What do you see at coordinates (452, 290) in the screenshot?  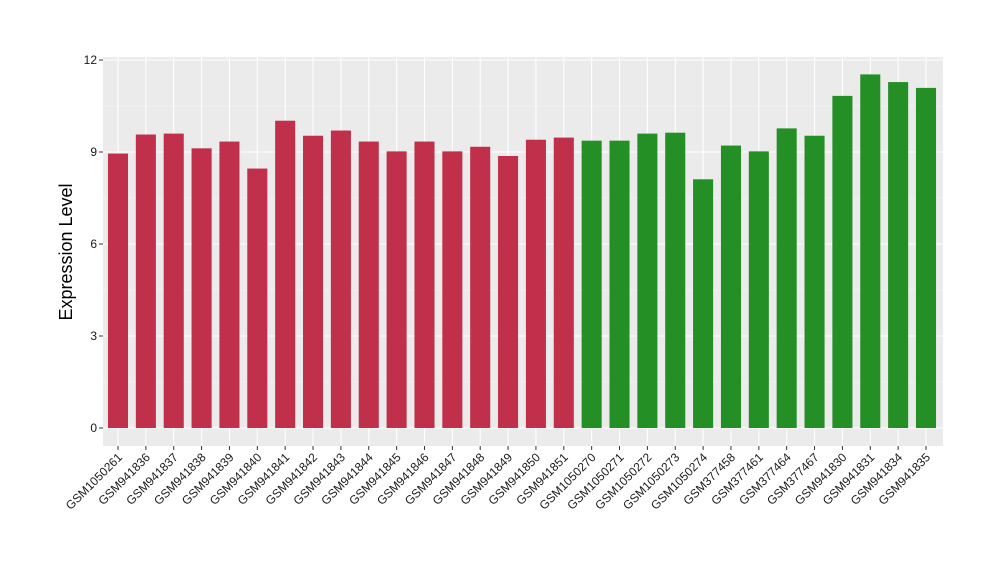 I see `bar-GSM941847` at bounding box center [452, 290].